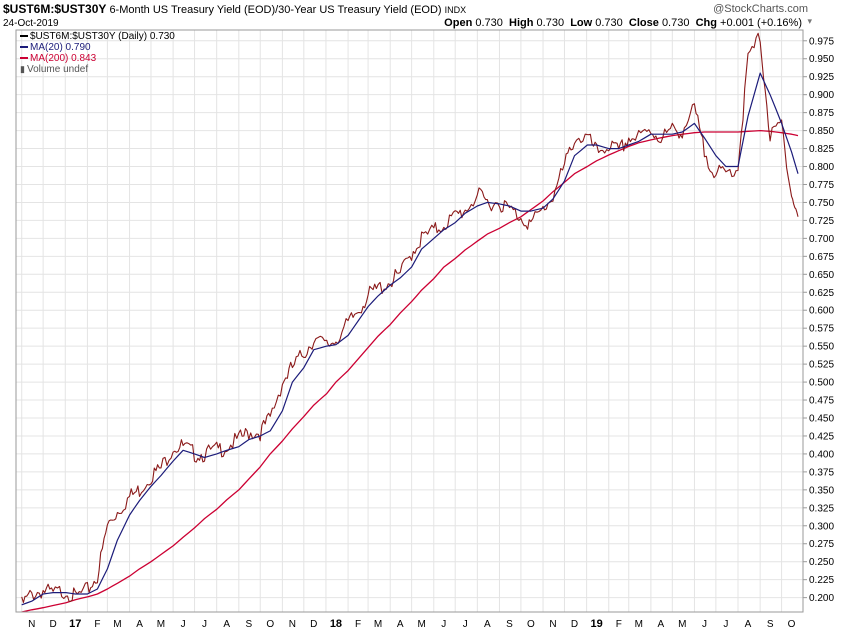 This screenshot has width=850, height=633. I want to click on y-tick-label: 0.225, so click(821, 580).